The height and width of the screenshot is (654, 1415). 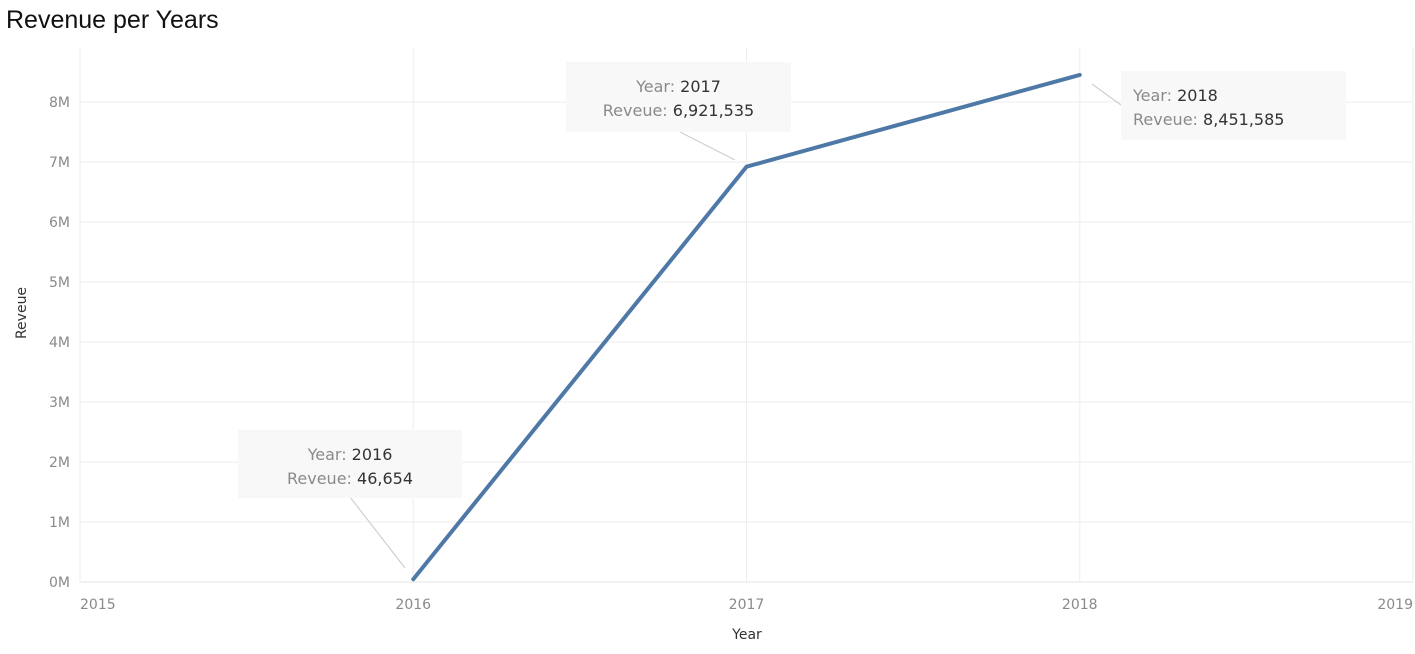 What do you see at coordinates (59, 463) in the screenshot?
I see `y-tick-label: 2M` at bounding box center [59, 463].